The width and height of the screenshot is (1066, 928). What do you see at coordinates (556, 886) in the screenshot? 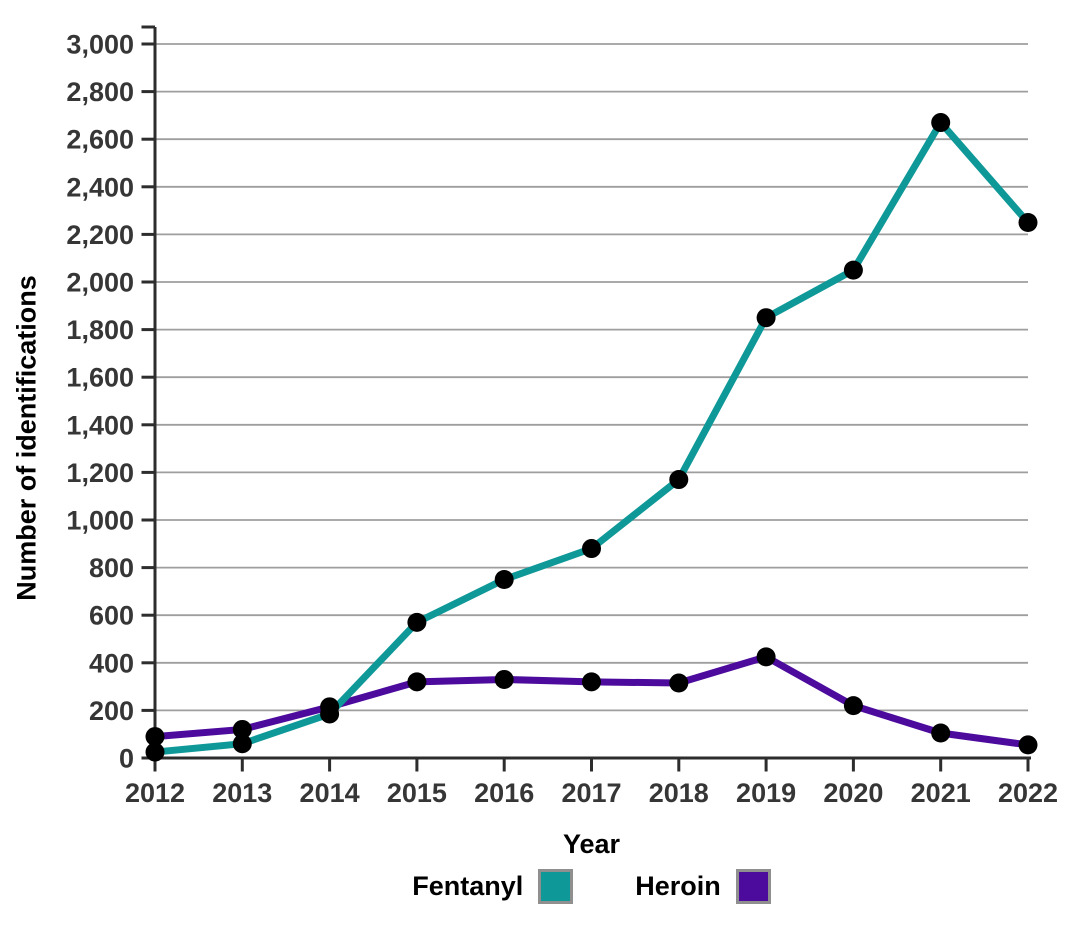
I see `legend-swatch-fentanyl` at bounding box center [556, 886].